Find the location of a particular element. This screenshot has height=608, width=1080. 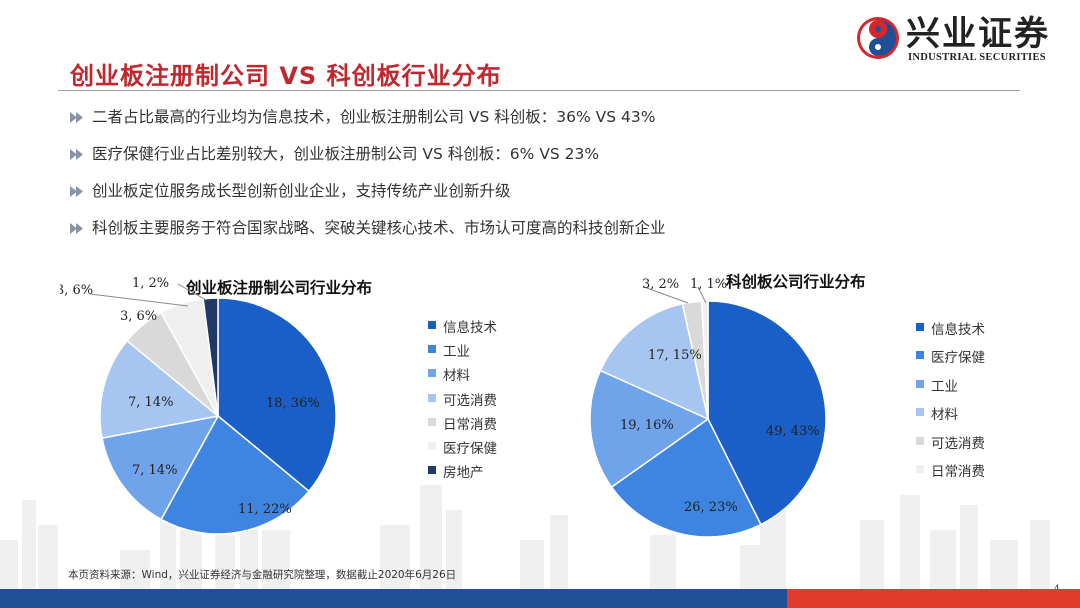

chart1-title: 创业板注册制公司行业分布 is located at coordinates (279, 288).